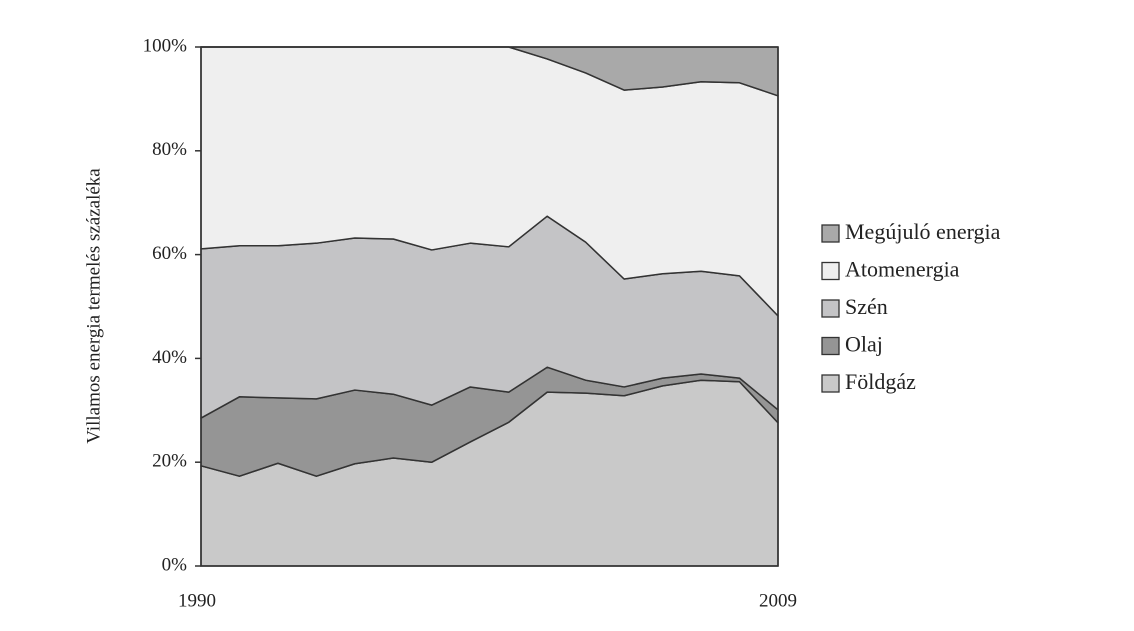 The image size is (1134, 631). What do you see at coordinates (93, 306) in the screenshot?
I see `y-axis-label: Villamos energia termelés százaléka` at bounding box center [93, 306].